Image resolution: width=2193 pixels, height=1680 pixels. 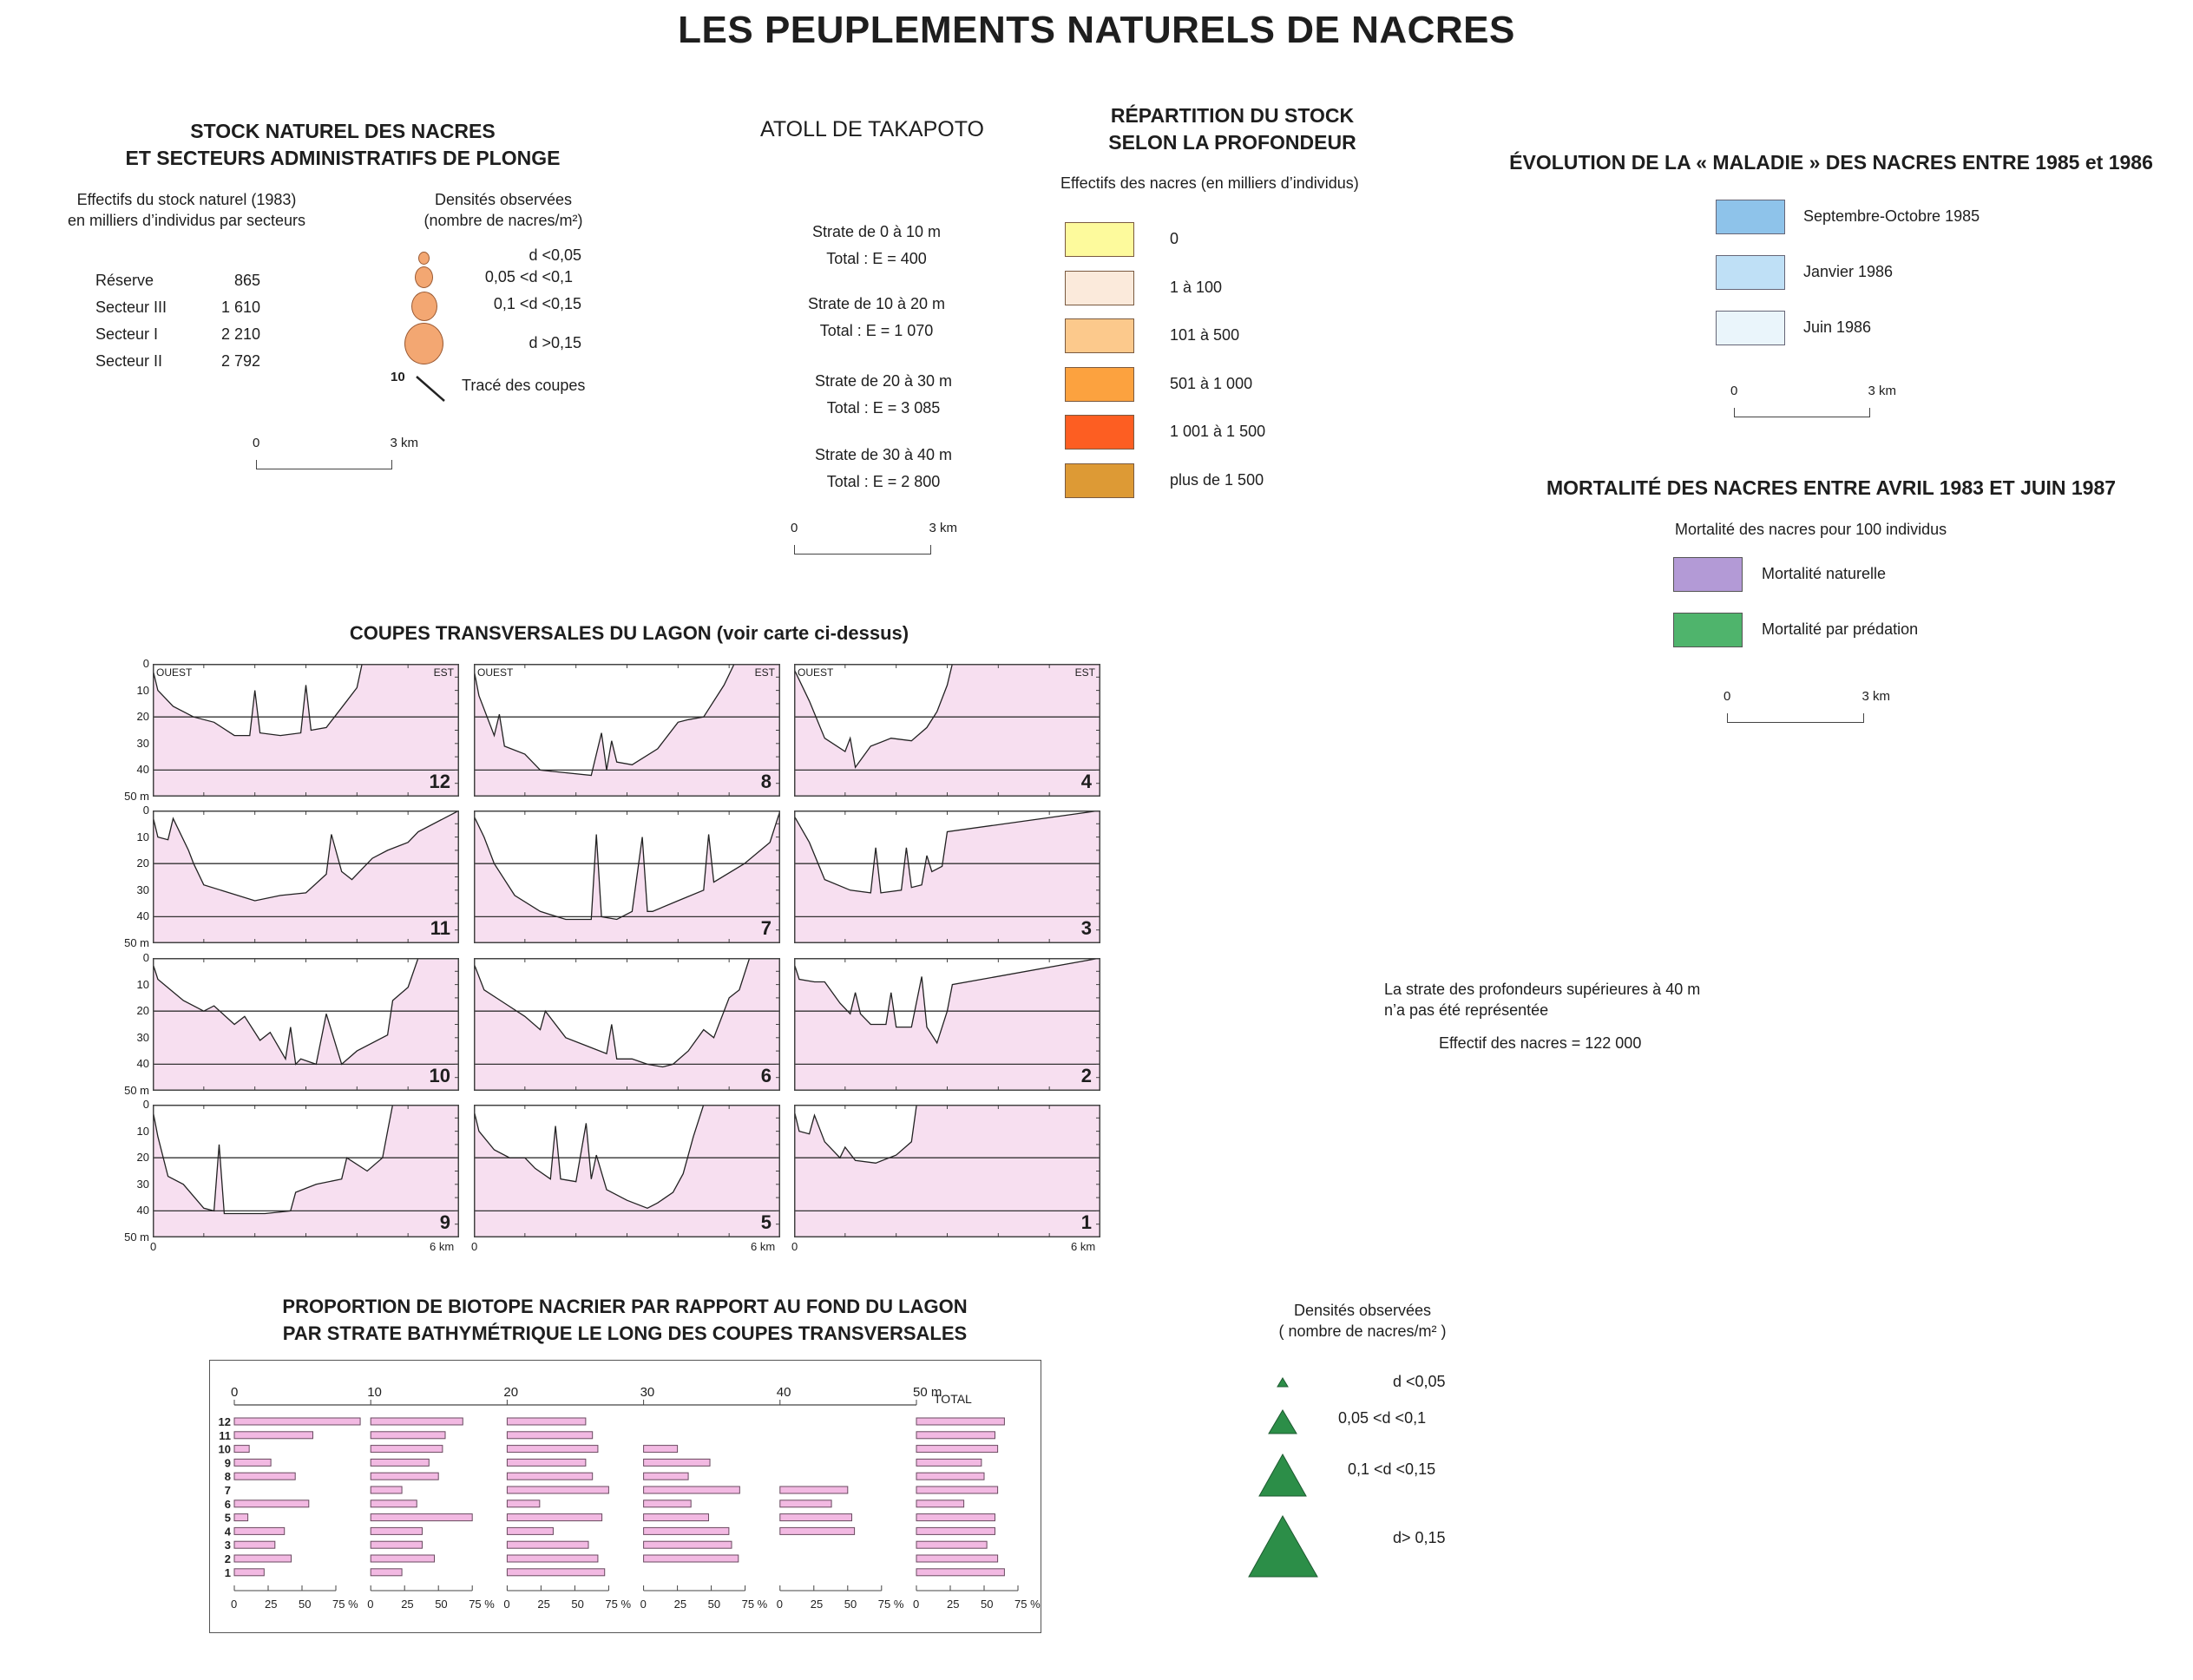 I want to click on density-class-label: 0,1 <d <0,15, so click(x=537, y=303).